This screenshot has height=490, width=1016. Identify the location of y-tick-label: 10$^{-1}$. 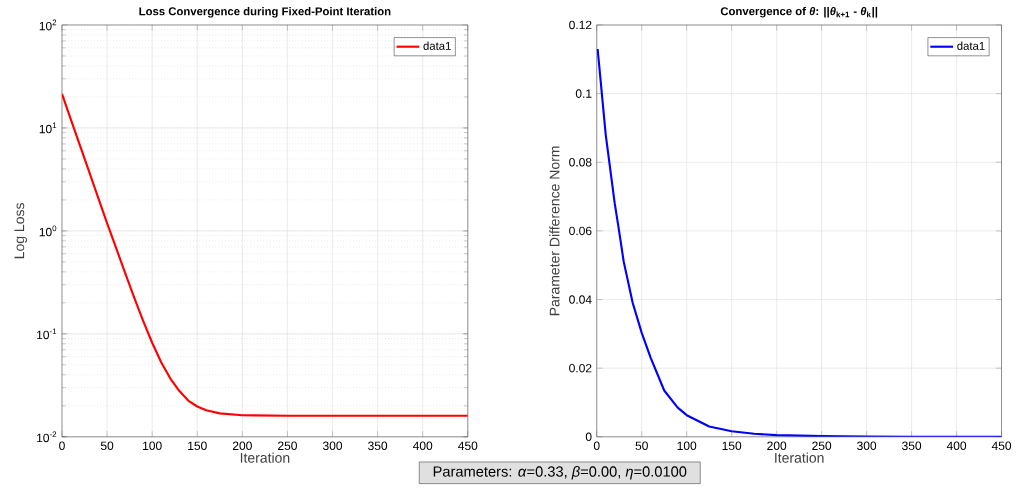
(47, 334).